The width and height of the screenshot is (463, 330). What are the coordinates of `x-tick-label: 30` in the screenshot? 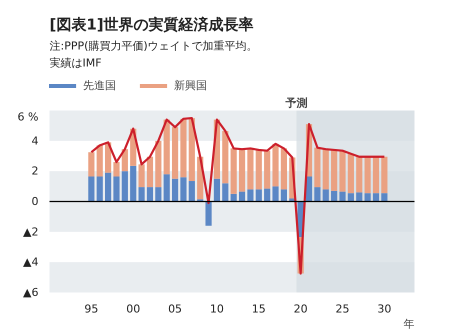 It's located at (384, 309).